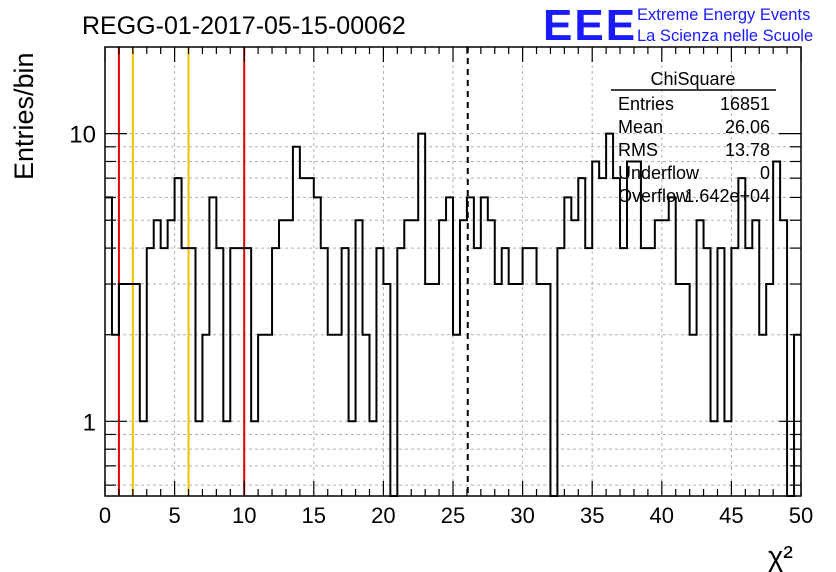 Image resolution: width=836 pixels, height=572 pixels. Describe the element at coordinates (453, 515) in the screenshot. I see `x-tick-label: 25` at that location.